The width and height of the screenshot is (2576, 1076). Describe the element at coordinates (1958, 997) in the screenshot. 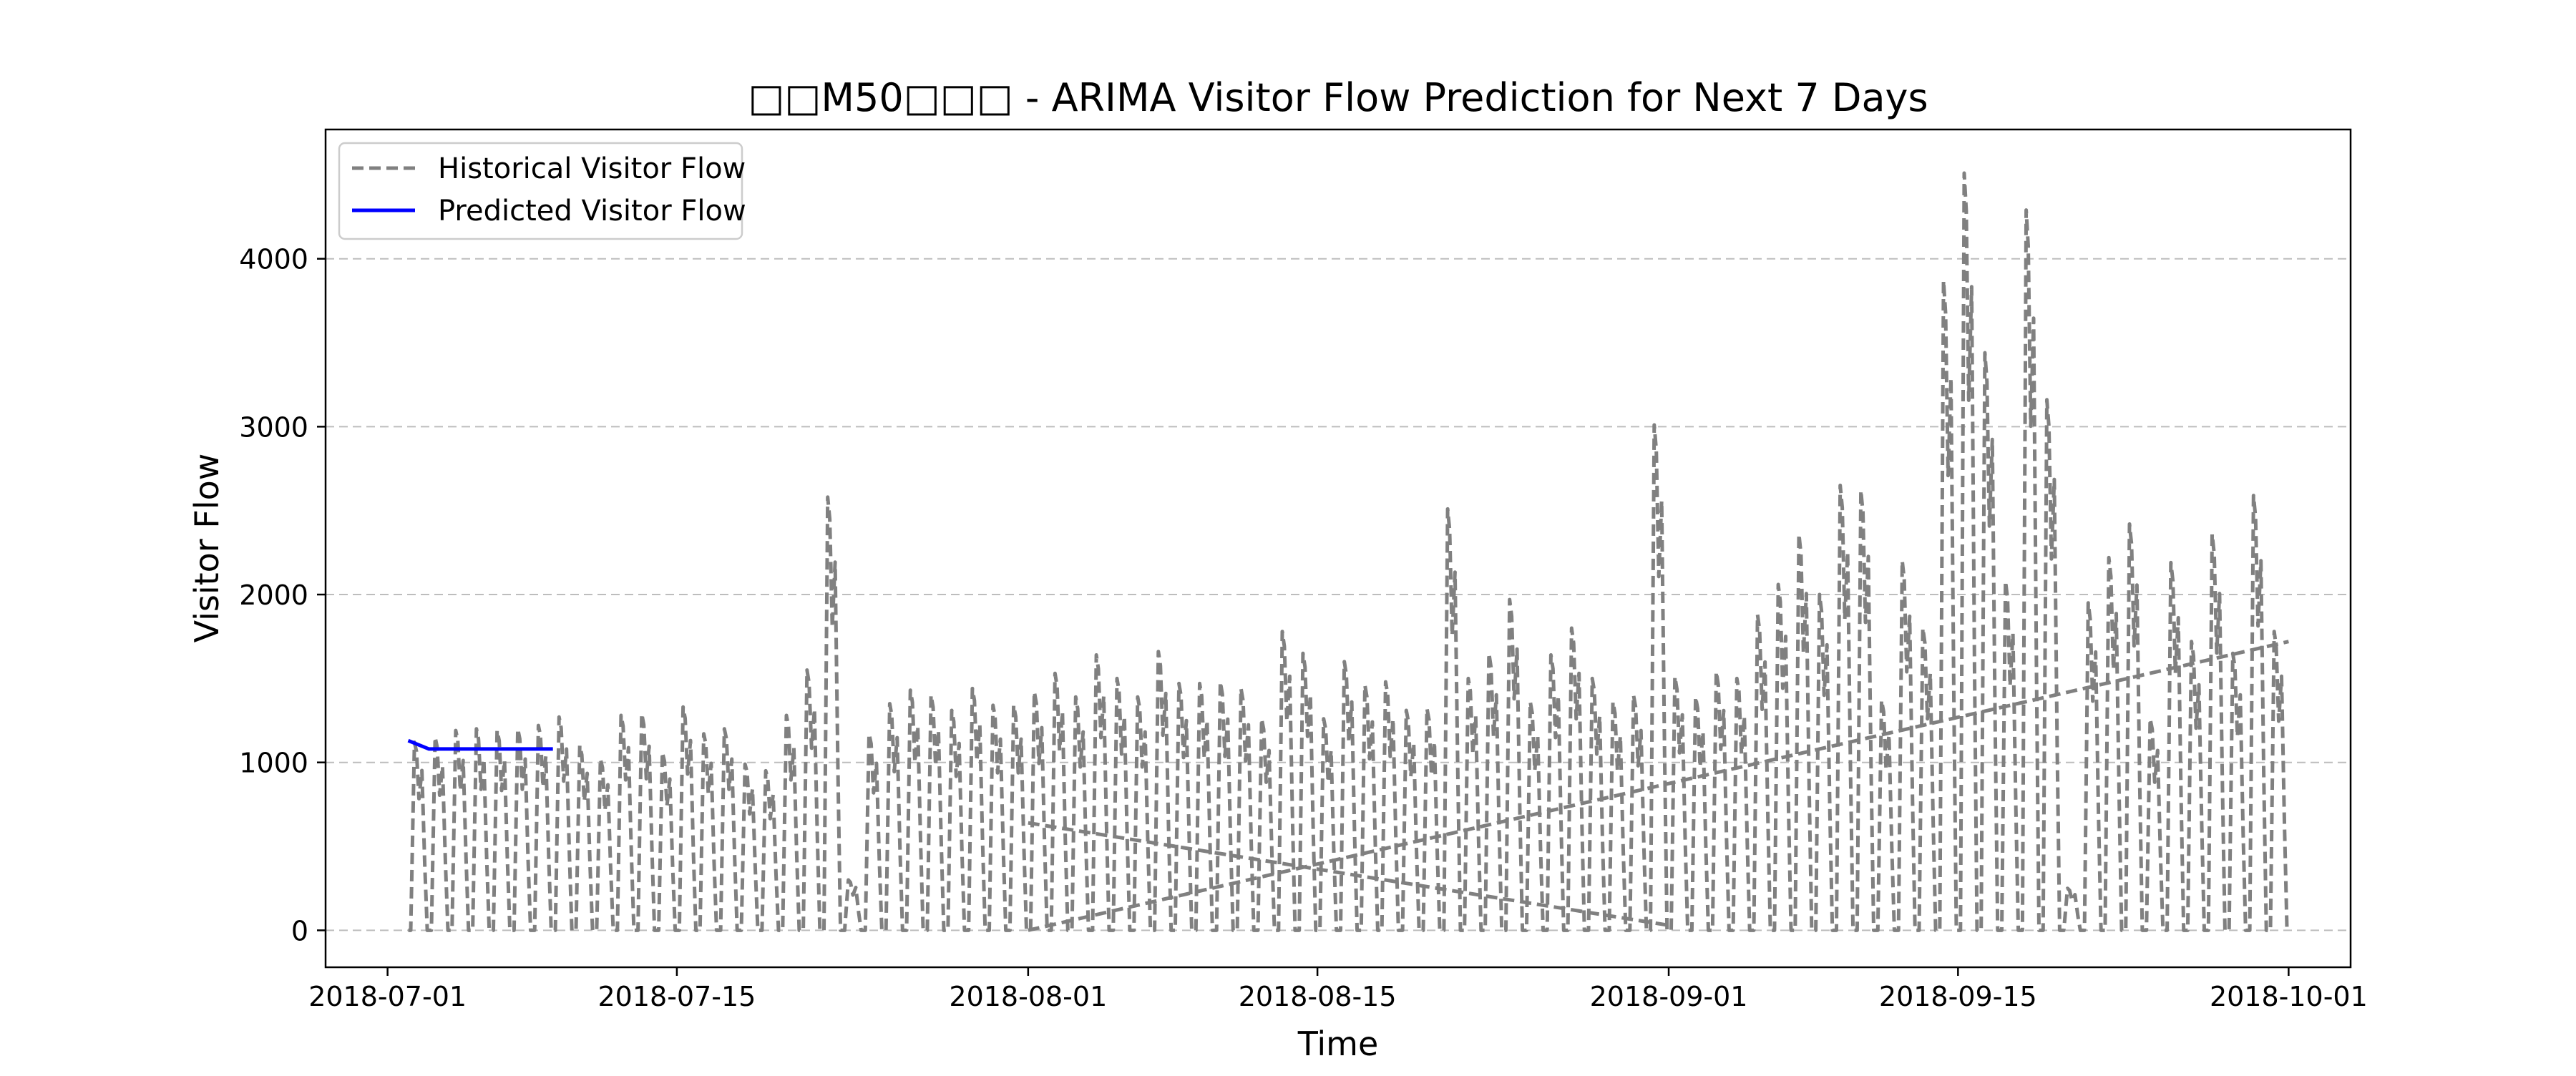

I see `x-tick-label: 2018-09-15` at that location.